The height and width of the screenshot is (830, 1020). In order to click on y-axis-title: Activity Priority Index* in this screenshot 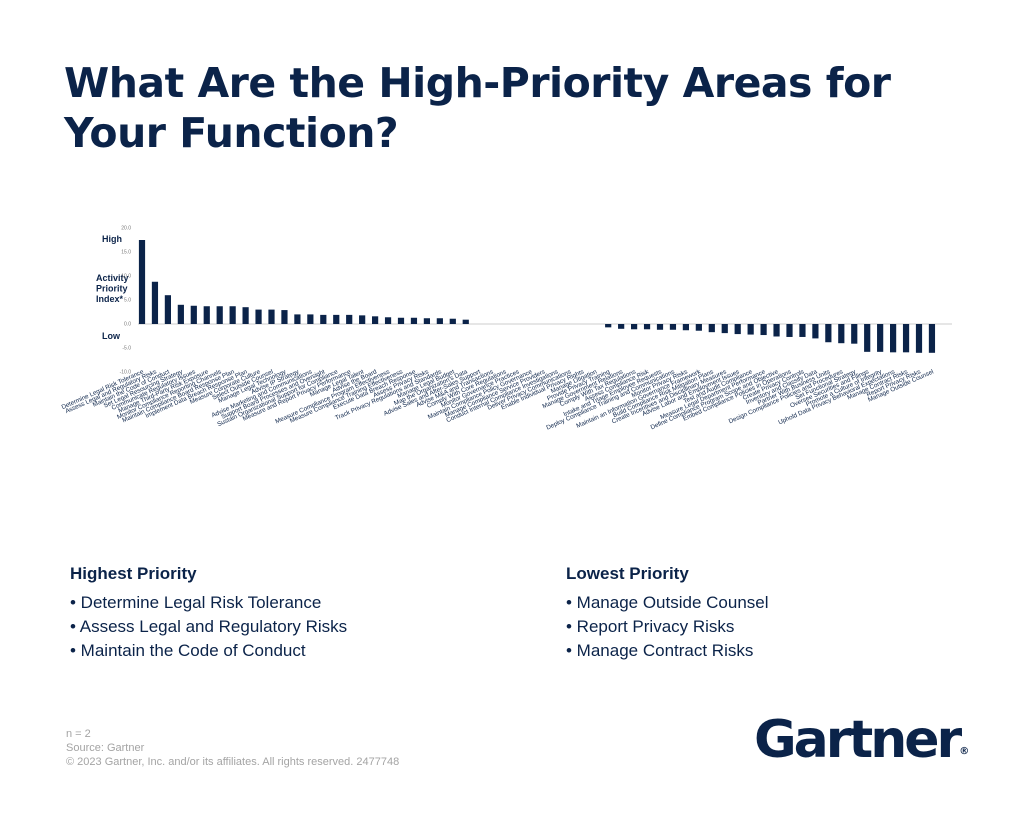, I will do `click(112, 288)`.